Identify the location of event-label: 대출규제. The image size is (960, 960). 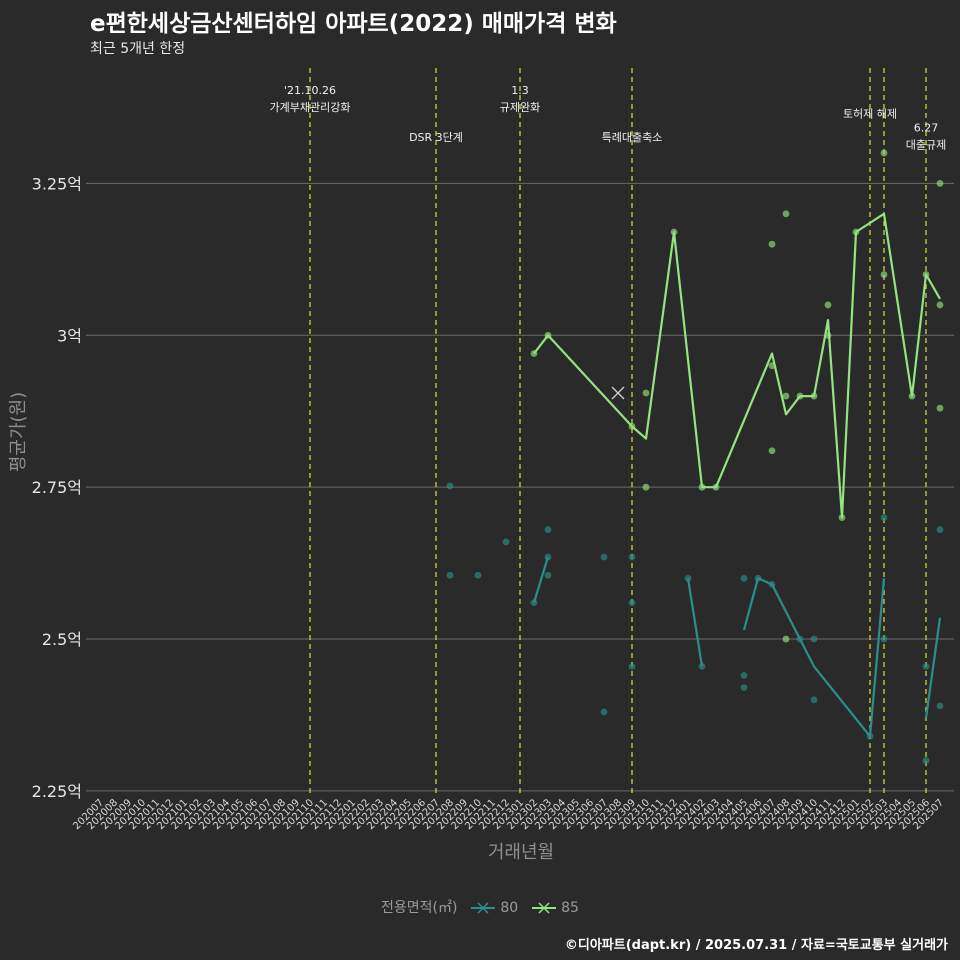
(926, 145).